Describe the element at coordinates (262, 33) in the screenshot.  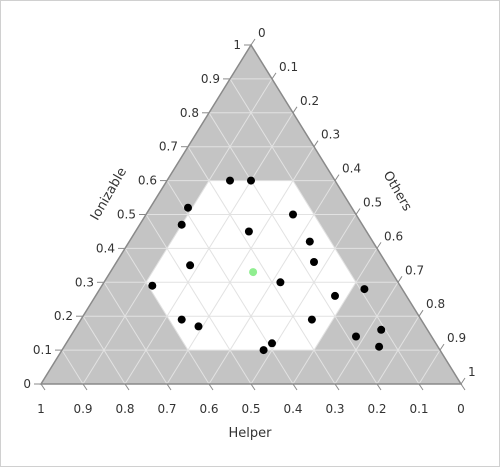
I see `right-tick-label: 0` at that location.